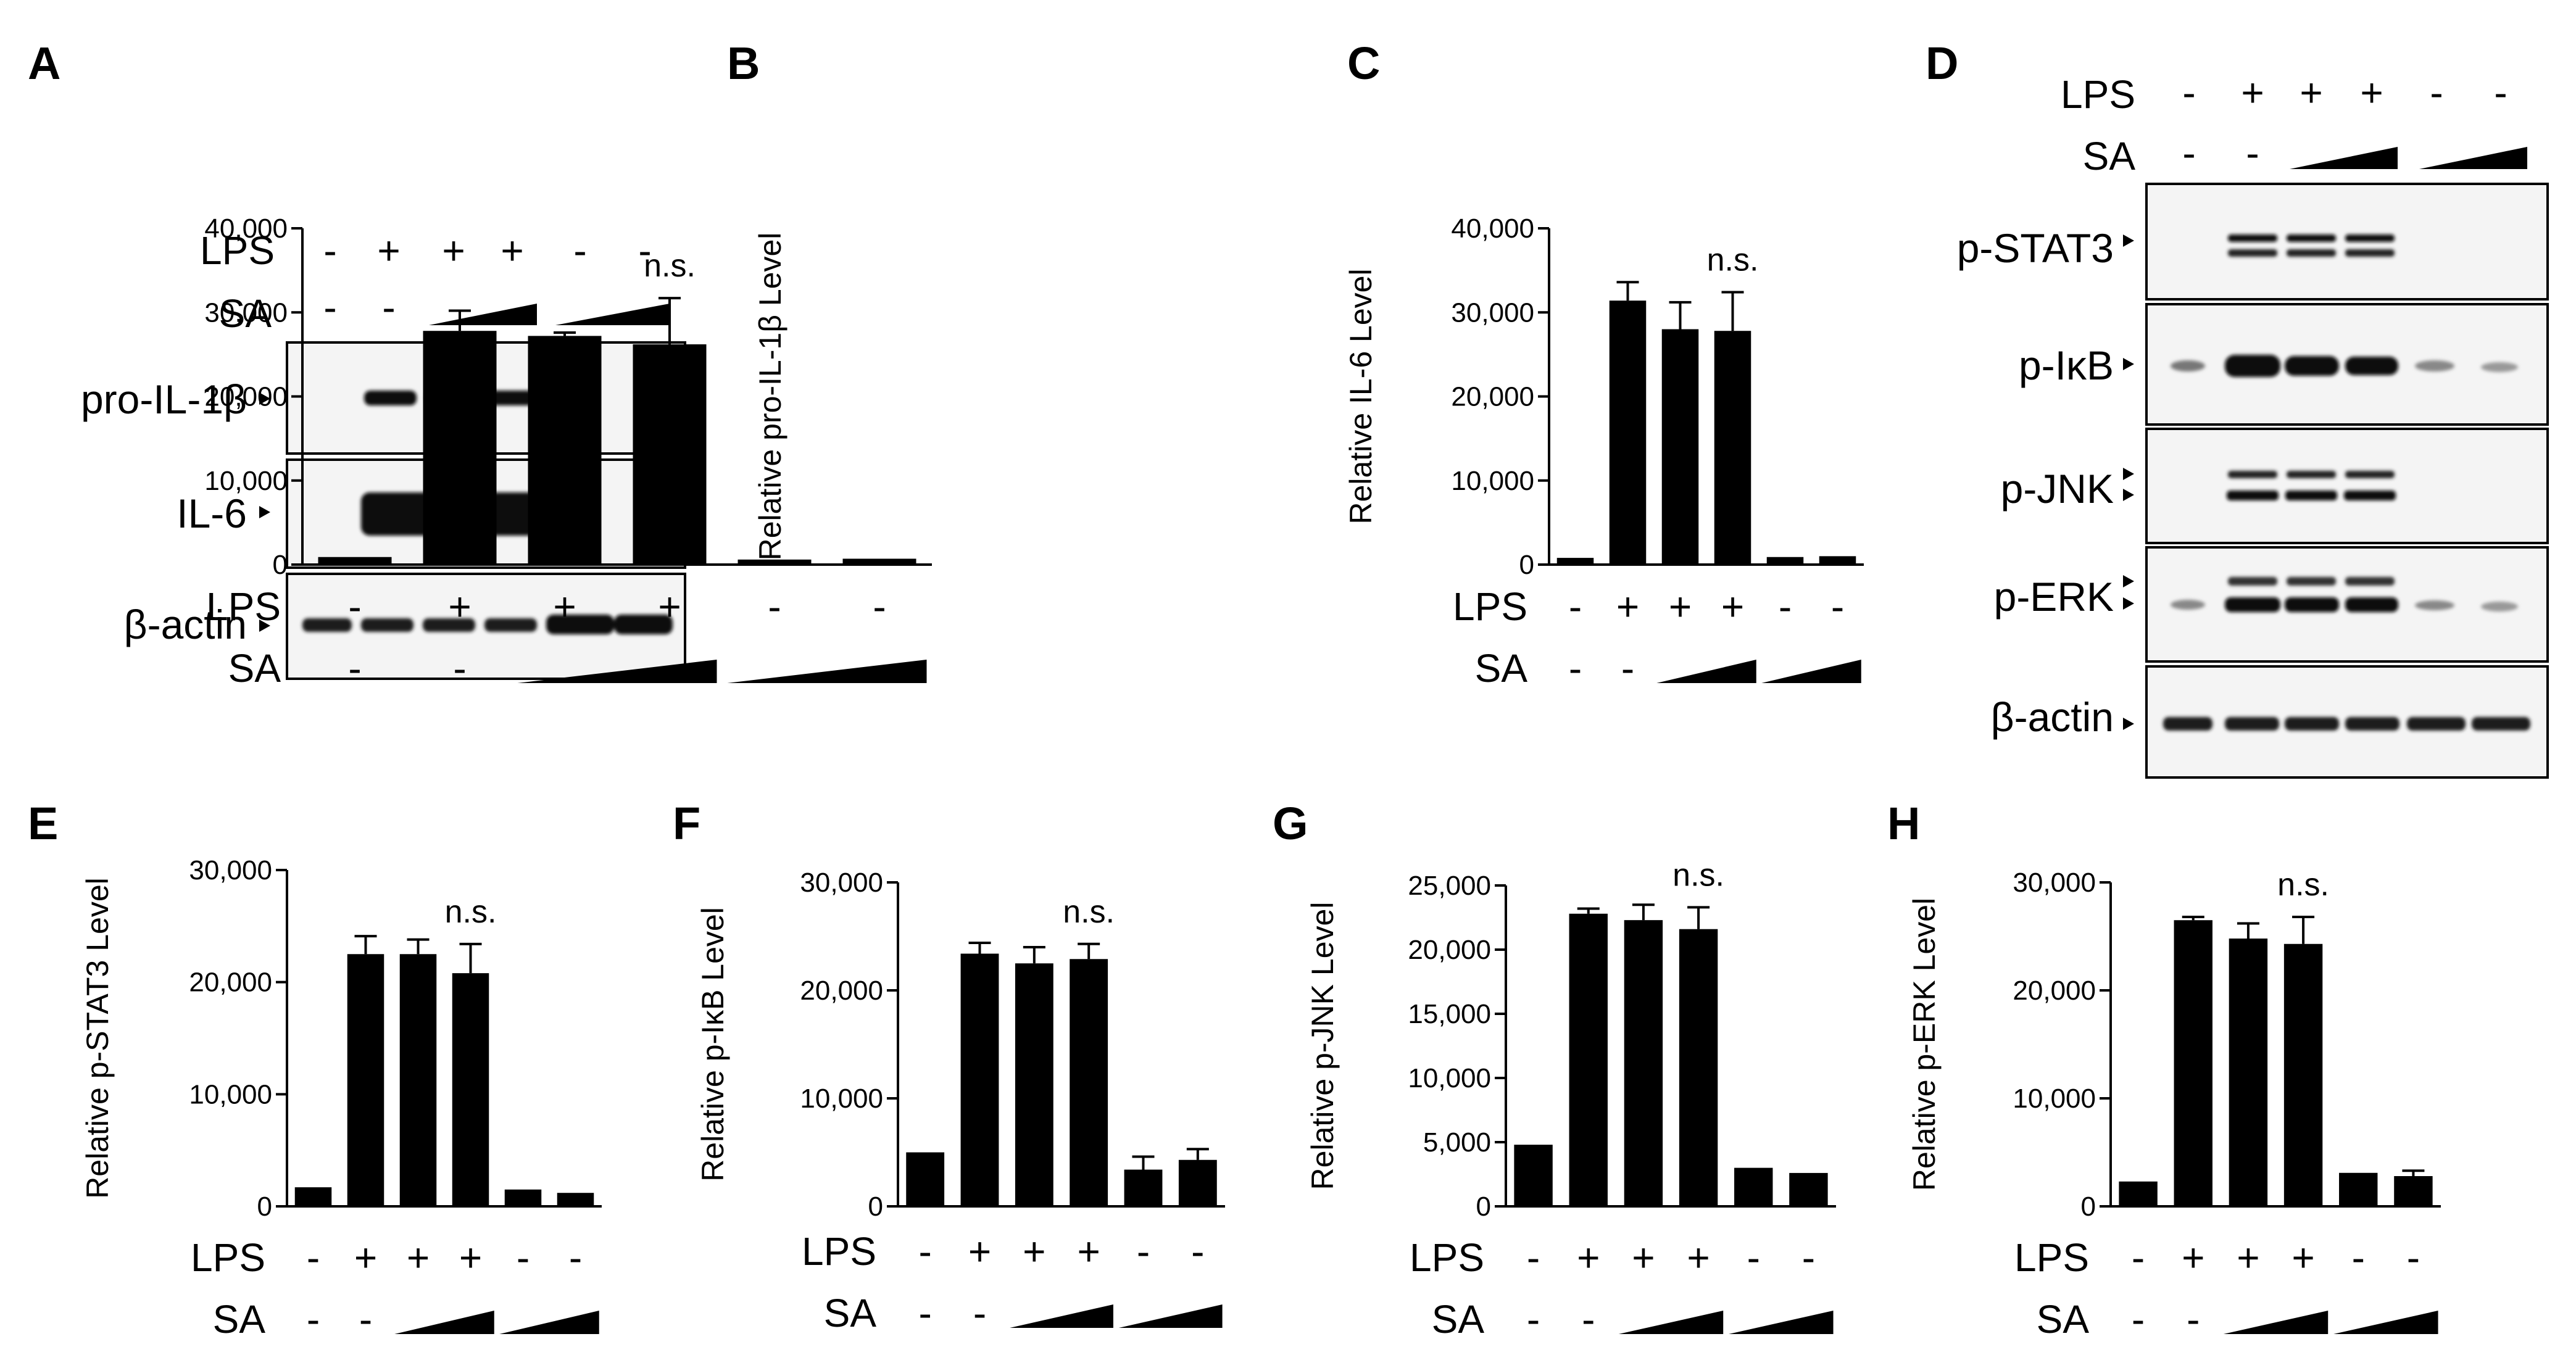 This screenshot has height=1368, width=2576. I want to click on panel-label-f: F, so click(686, 823).